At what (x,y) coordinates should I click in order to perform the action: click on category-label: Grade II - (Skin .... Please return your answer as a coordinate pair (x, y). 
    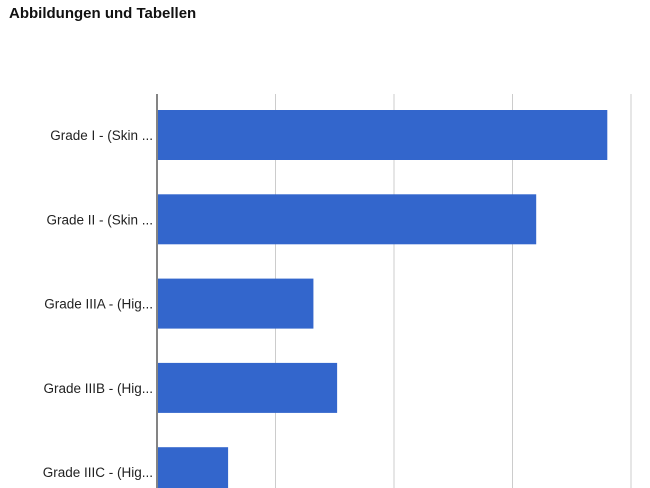
    Looking at the image, I should click on (99, 219).